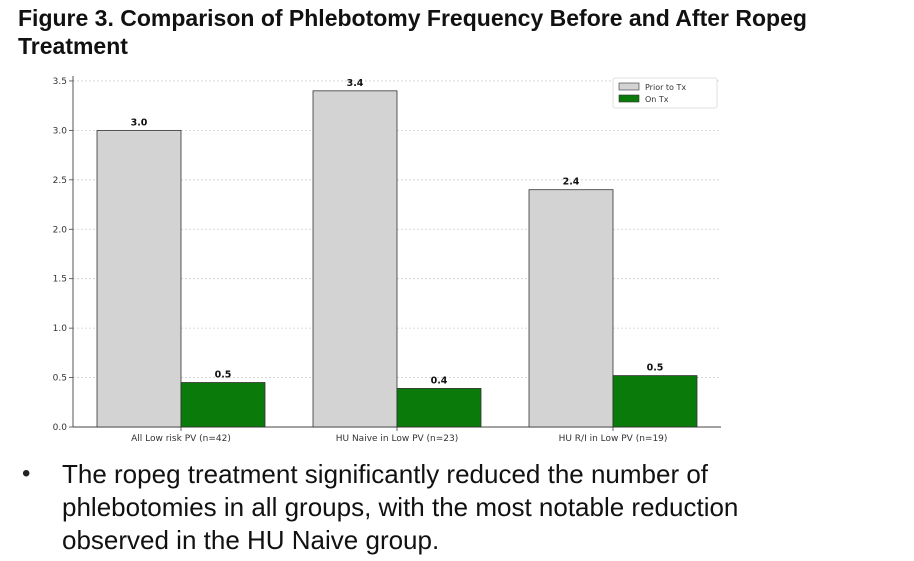 Image resolution: width=914 pixels, height=561 pixels. Describe the element at coordinates (665, 87) in the screenshot. I see `legend-label: Prior to Tx` at that location.